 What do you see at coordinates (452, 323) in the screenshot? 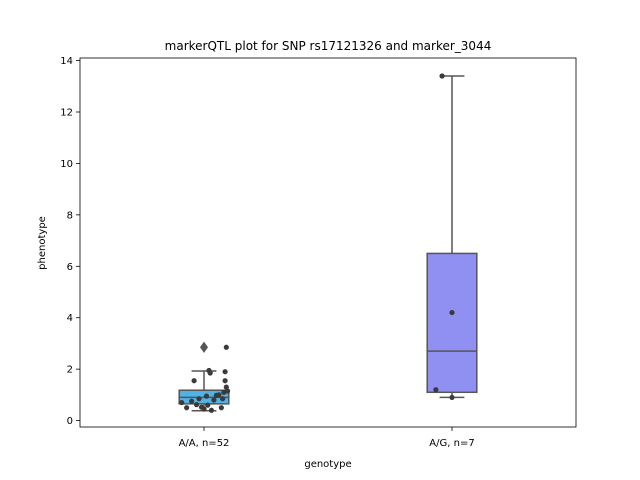
I see `box-body` at bounding box center [452, 323].